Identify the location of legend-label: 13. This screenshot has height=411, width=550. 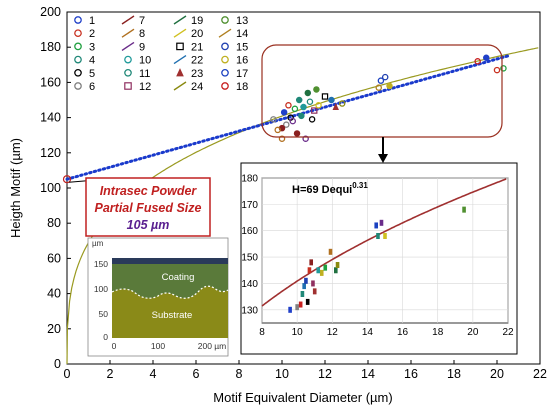
(242, 21).